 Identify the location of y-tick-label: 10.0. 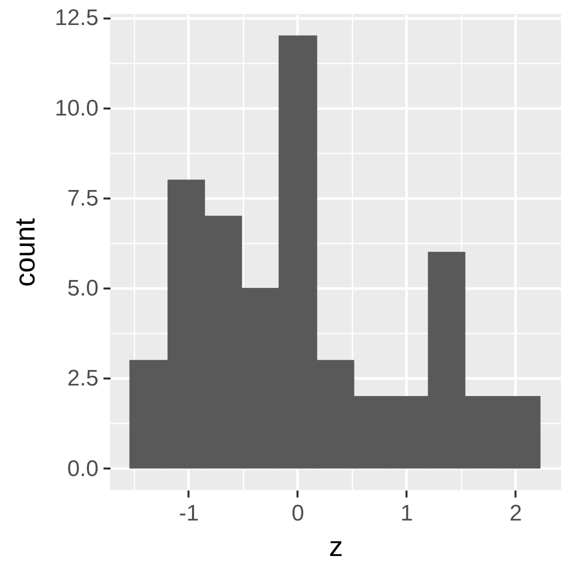
(76, 107).